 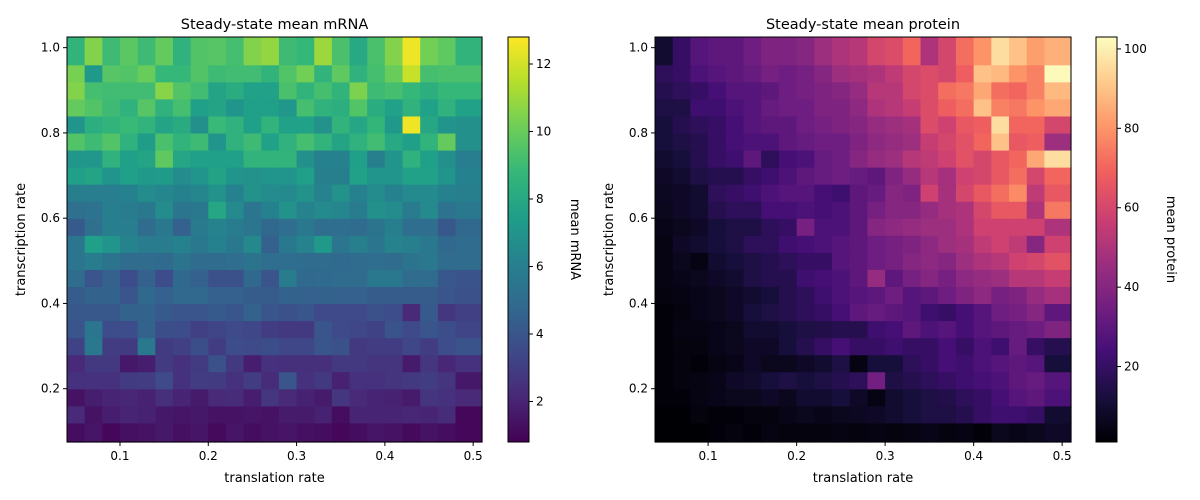 What do you see at coordinates (543, 132) in the screenshot?
I see `mrna-colorbar-tick-label: 10` at bounding box center [543, 132].